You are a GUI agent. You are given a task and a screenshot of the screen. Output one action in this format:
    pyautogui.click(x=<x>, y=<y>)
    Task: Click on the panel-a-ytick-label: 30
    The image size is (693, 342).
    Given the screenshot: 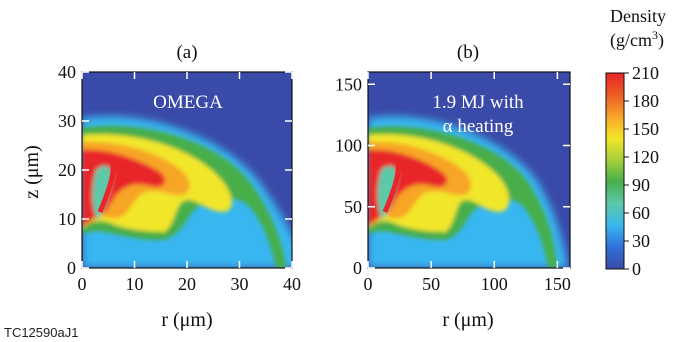 What is the action you would take?
    pyautogui.click(x=67, y=121)
    